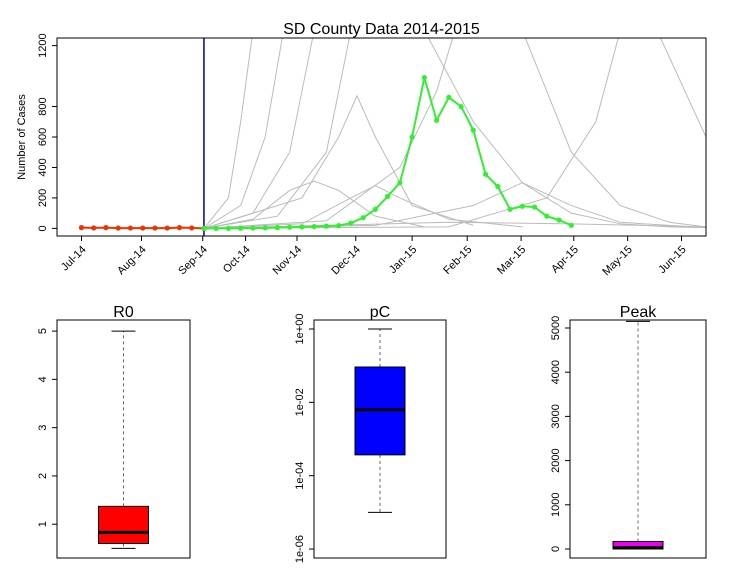 The image size is (750, 586). I want to click on y-tick-label: 4000, so click(556, 372).